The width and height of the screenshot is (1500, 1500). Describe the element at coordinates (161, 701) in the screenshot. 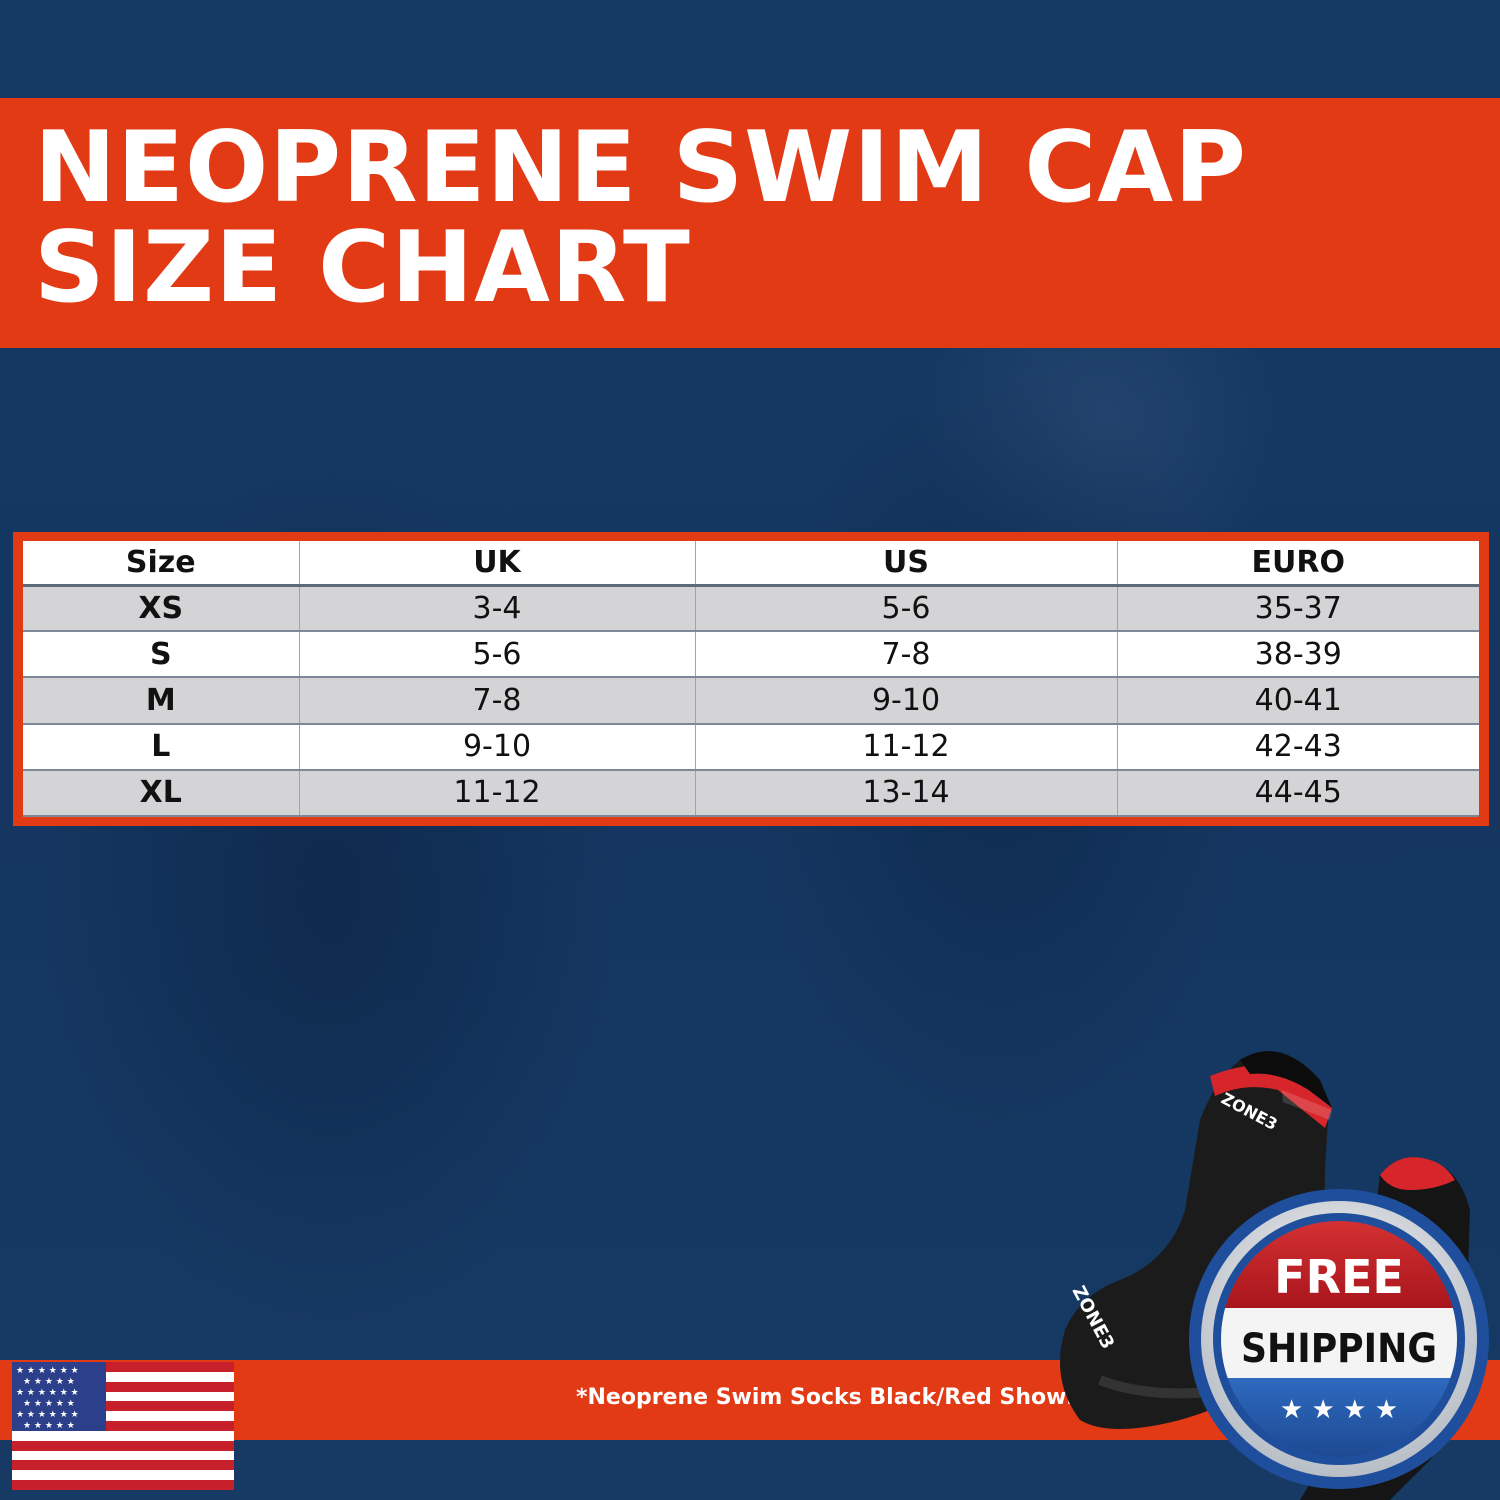

I see `cell-size: M` at that location.